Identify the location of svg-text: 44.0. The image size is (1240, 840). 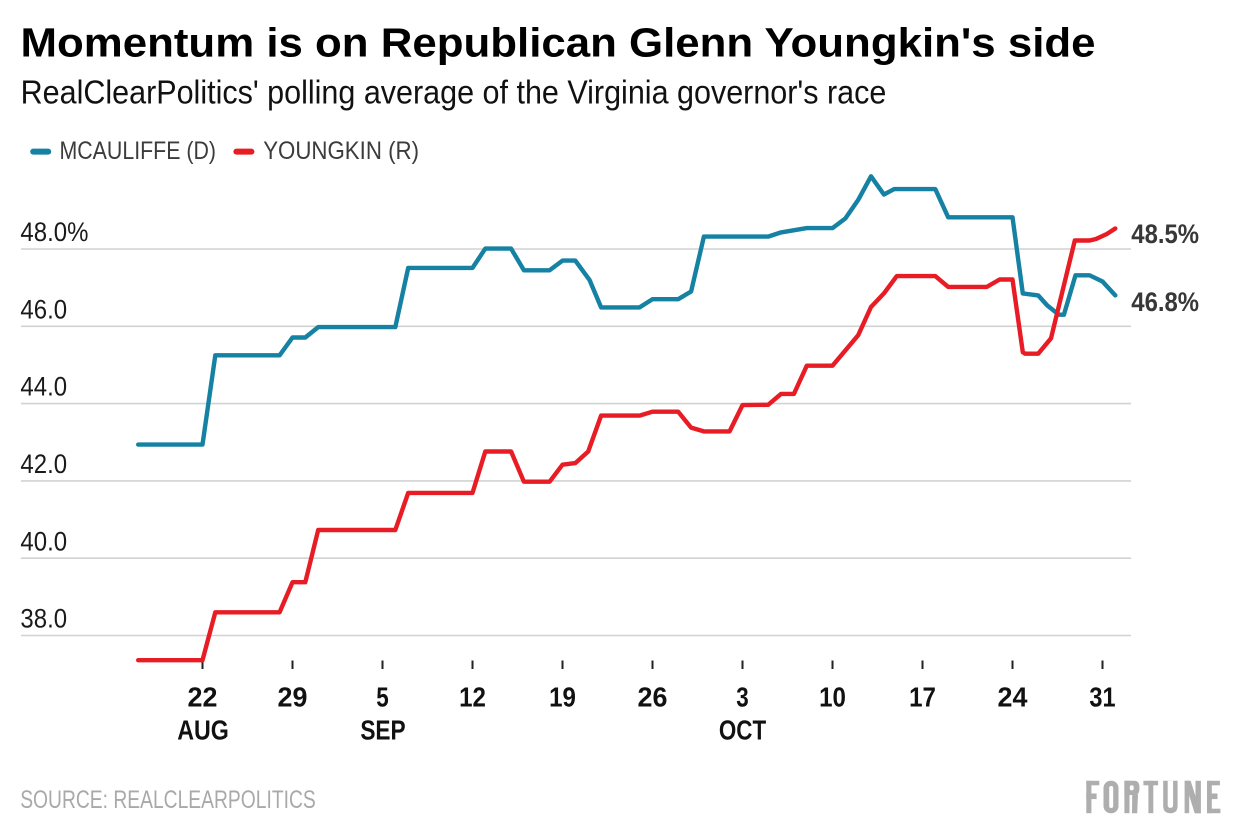
(43, 387).